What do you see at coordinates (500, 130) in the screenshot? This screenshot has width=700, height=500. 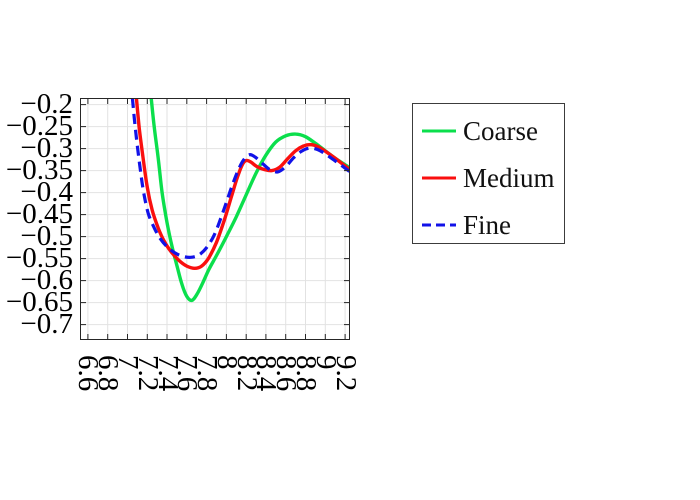 I see `legend-label-coarse: Coarse` at bounding box center [500, 130].